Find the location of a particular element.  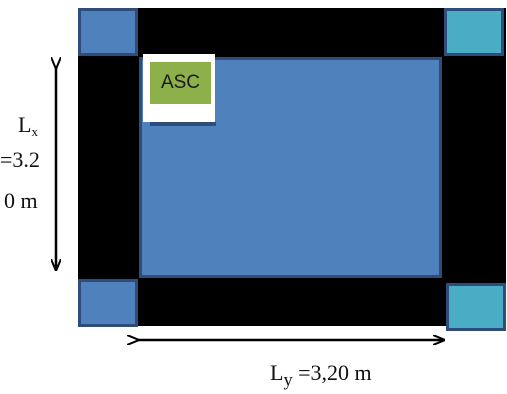

ly-value: =3,20 m is located at coordinates (332, 372).